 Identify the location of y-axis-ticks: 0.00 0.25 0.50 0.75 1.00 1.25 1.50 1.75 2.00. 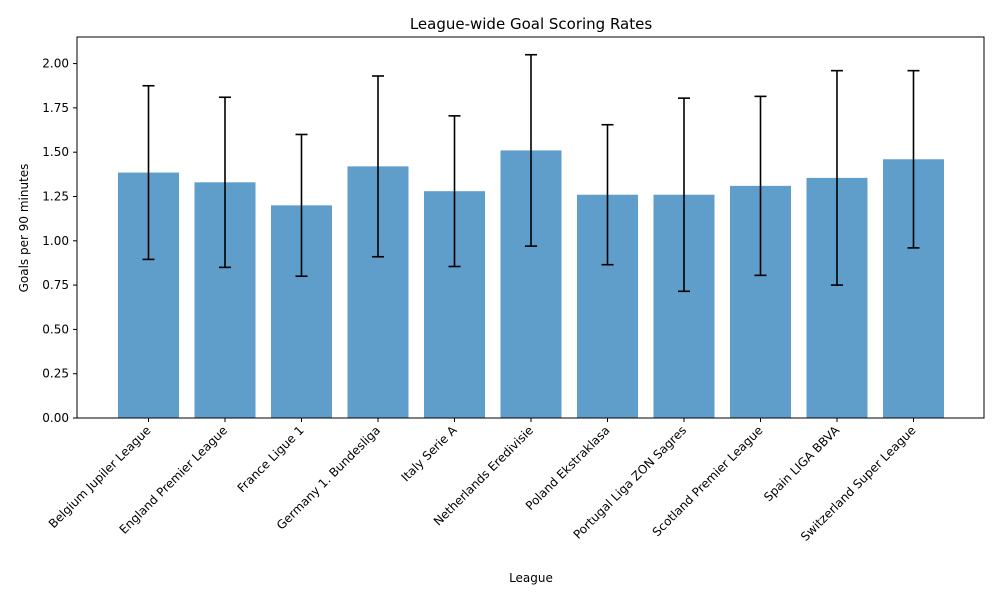
(59, 241).